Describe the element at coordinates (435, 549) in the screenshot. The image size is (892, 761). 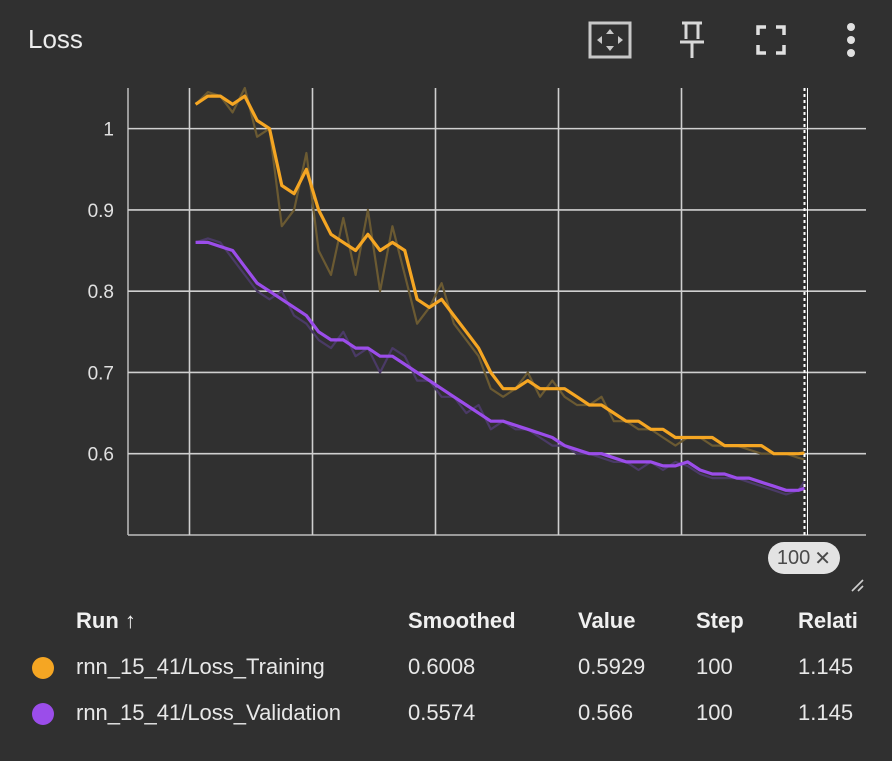
I see `x-tick-label: 40` at that location.